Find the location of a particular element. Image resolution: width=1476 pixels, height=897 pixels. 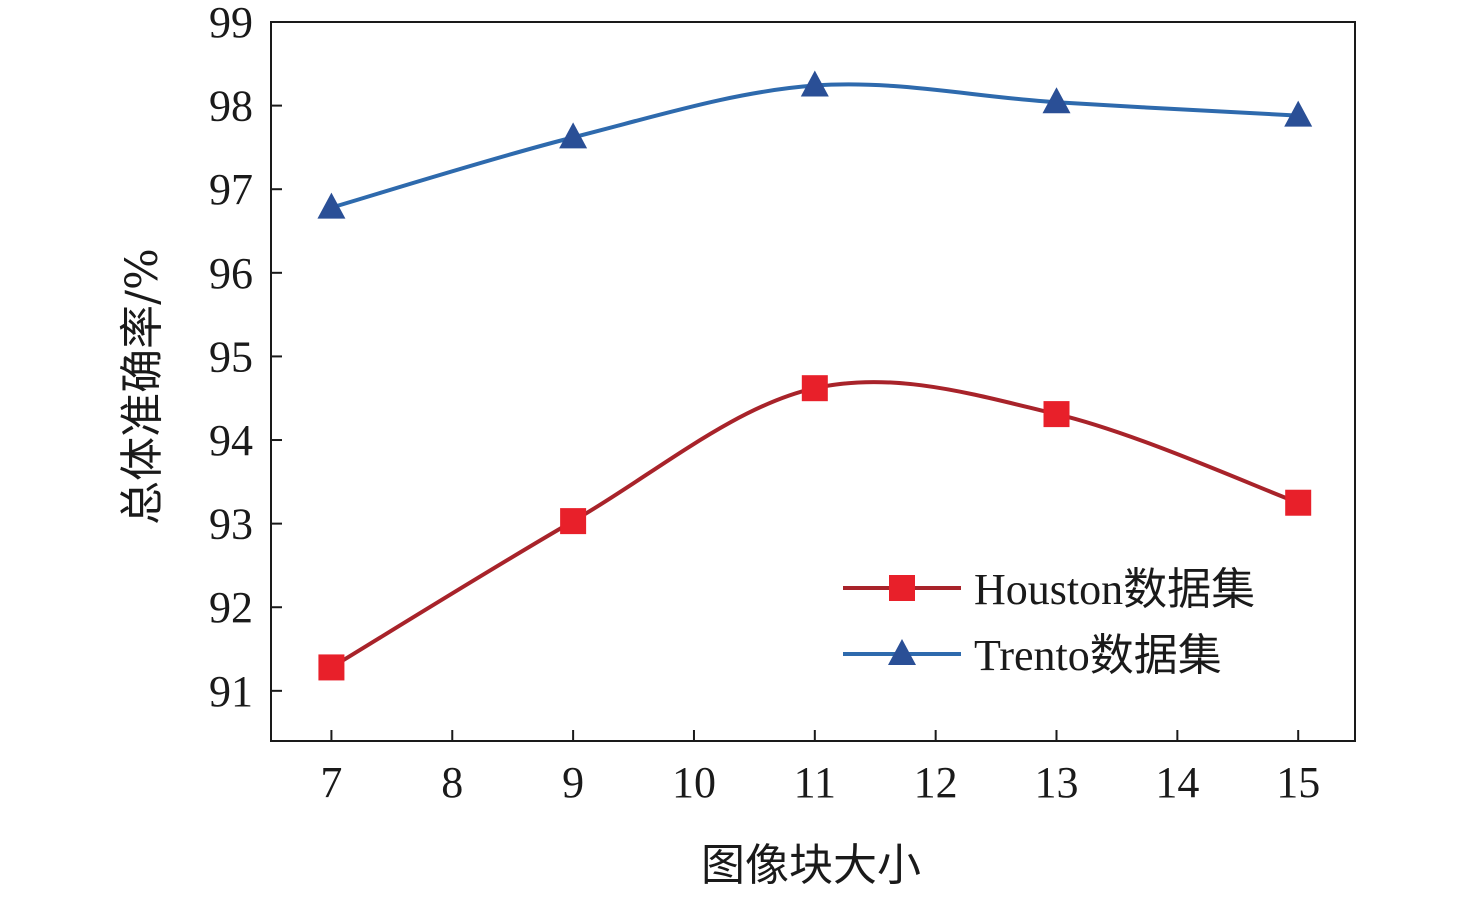

x-tick-label: 13 is located at coordinates (1057, 782).